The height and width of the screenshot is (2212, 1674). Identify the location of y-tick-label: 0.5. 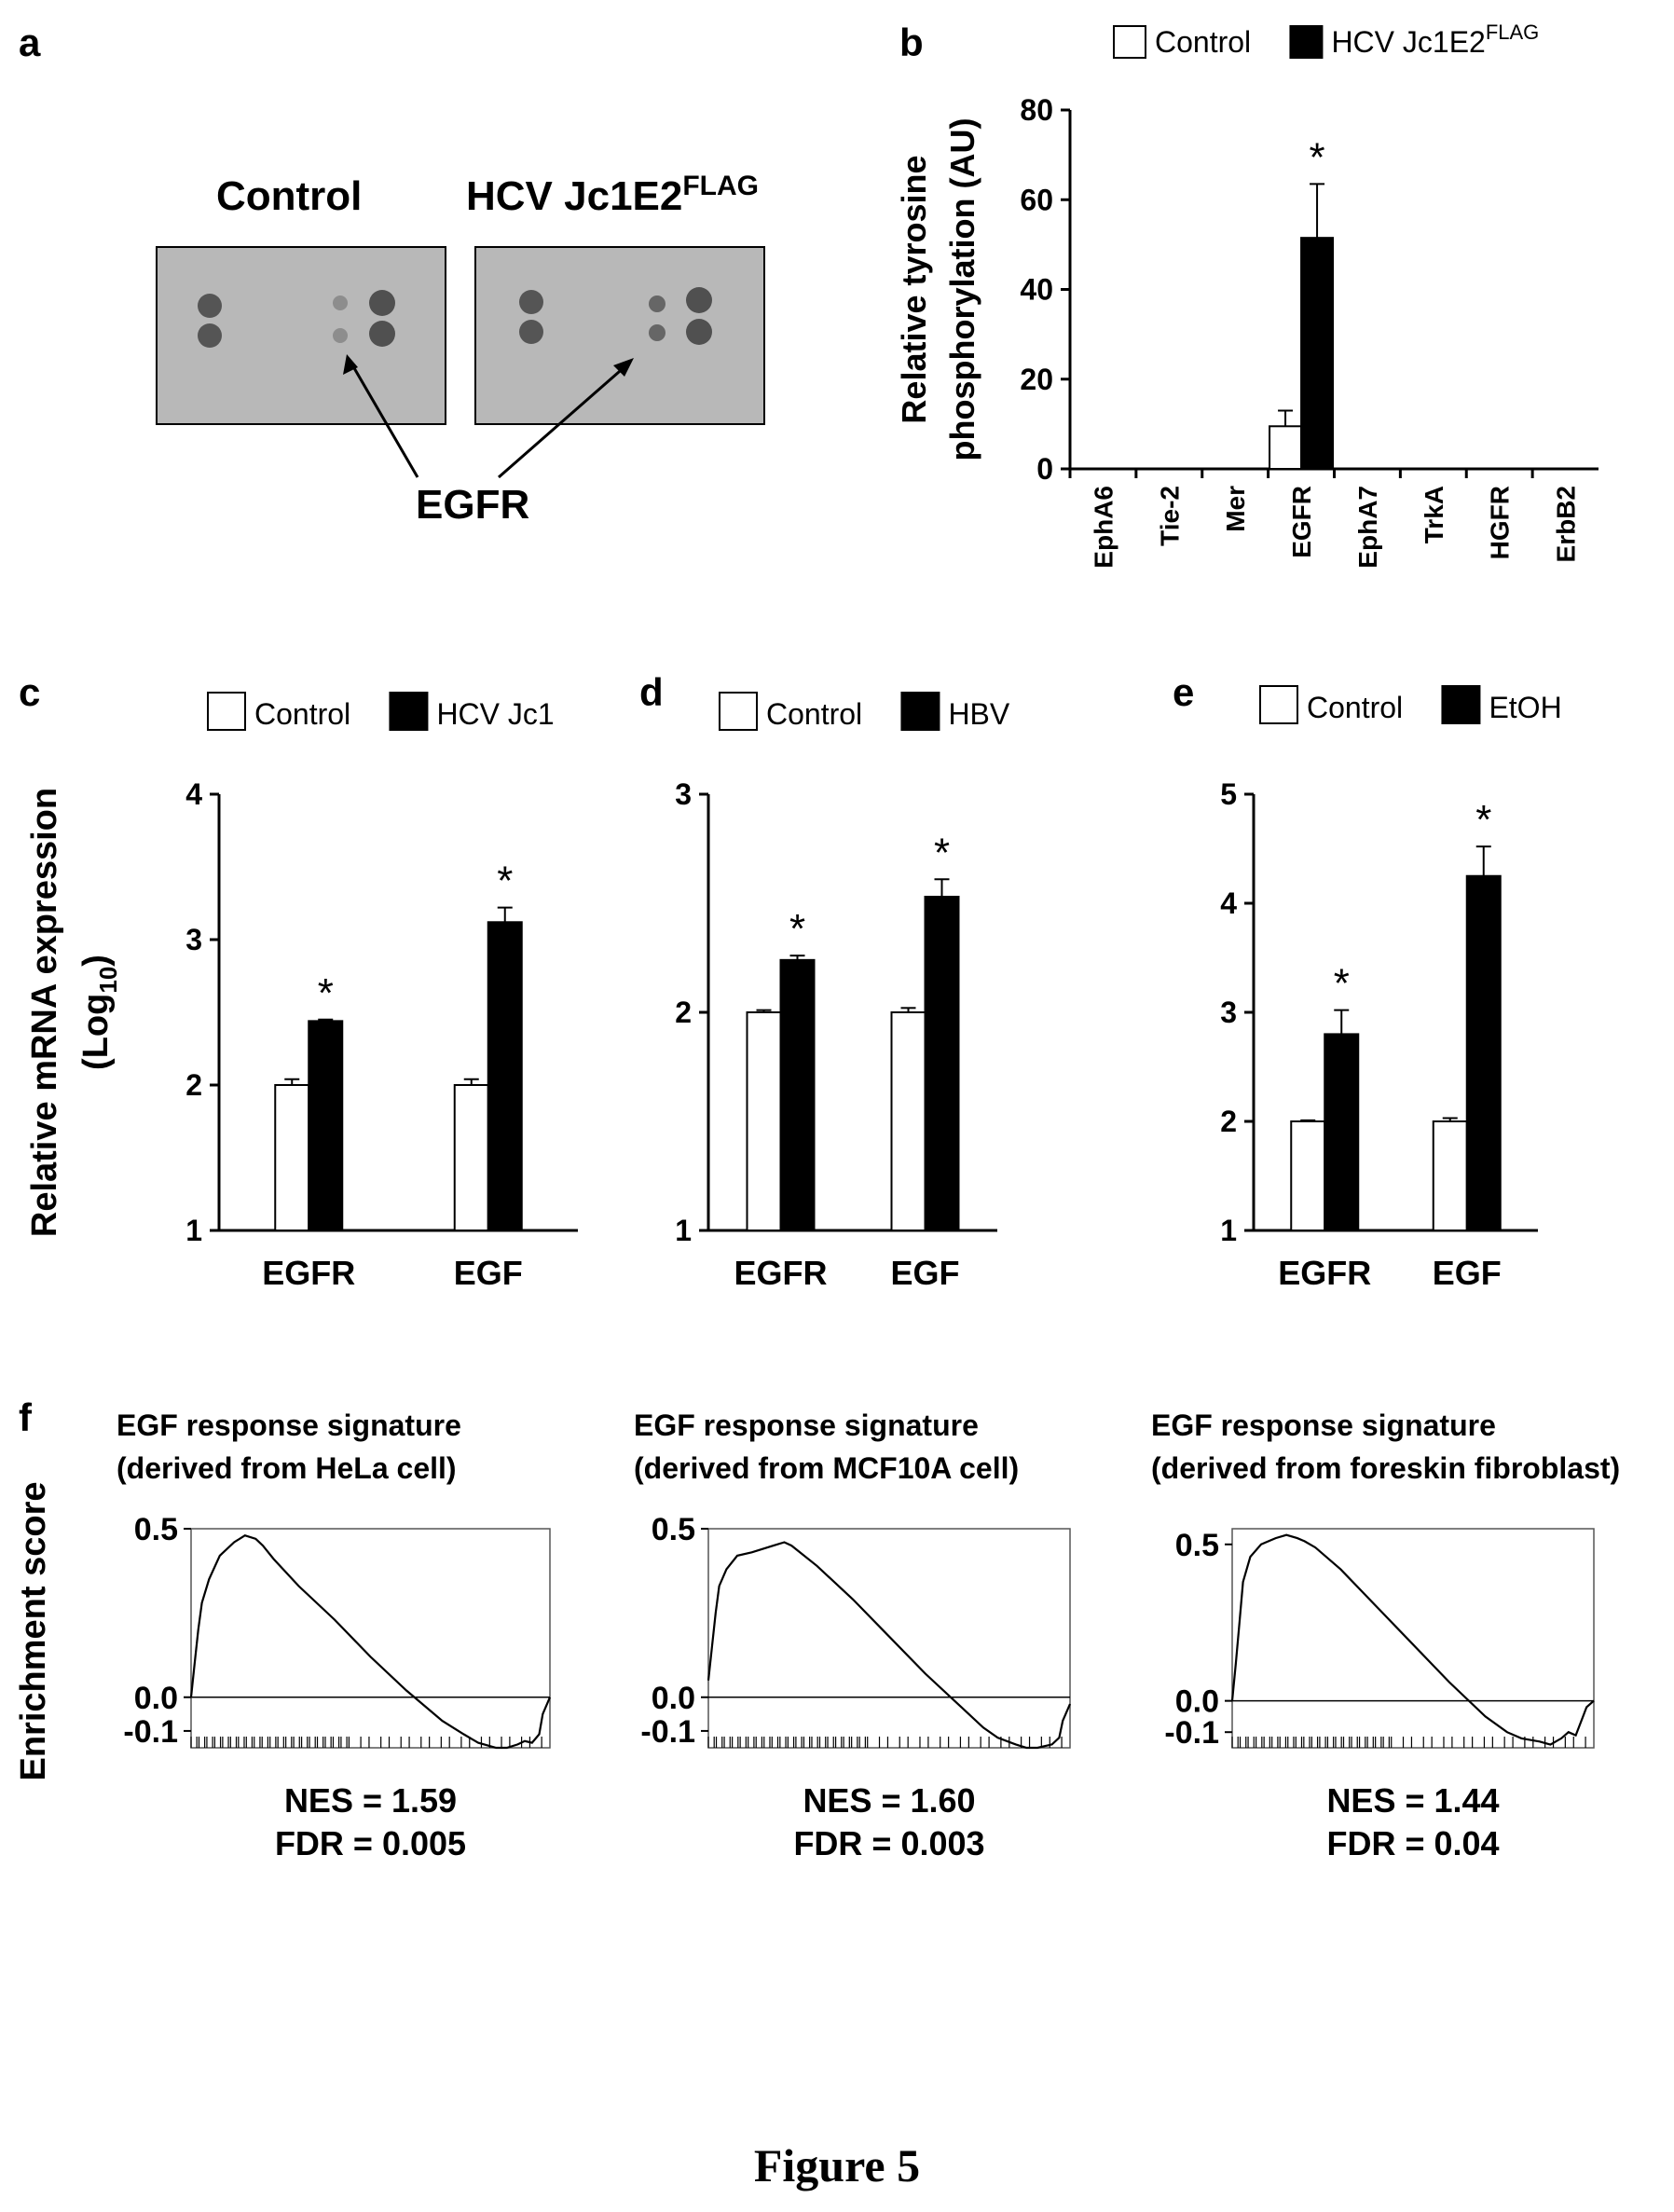
(673, 1529).